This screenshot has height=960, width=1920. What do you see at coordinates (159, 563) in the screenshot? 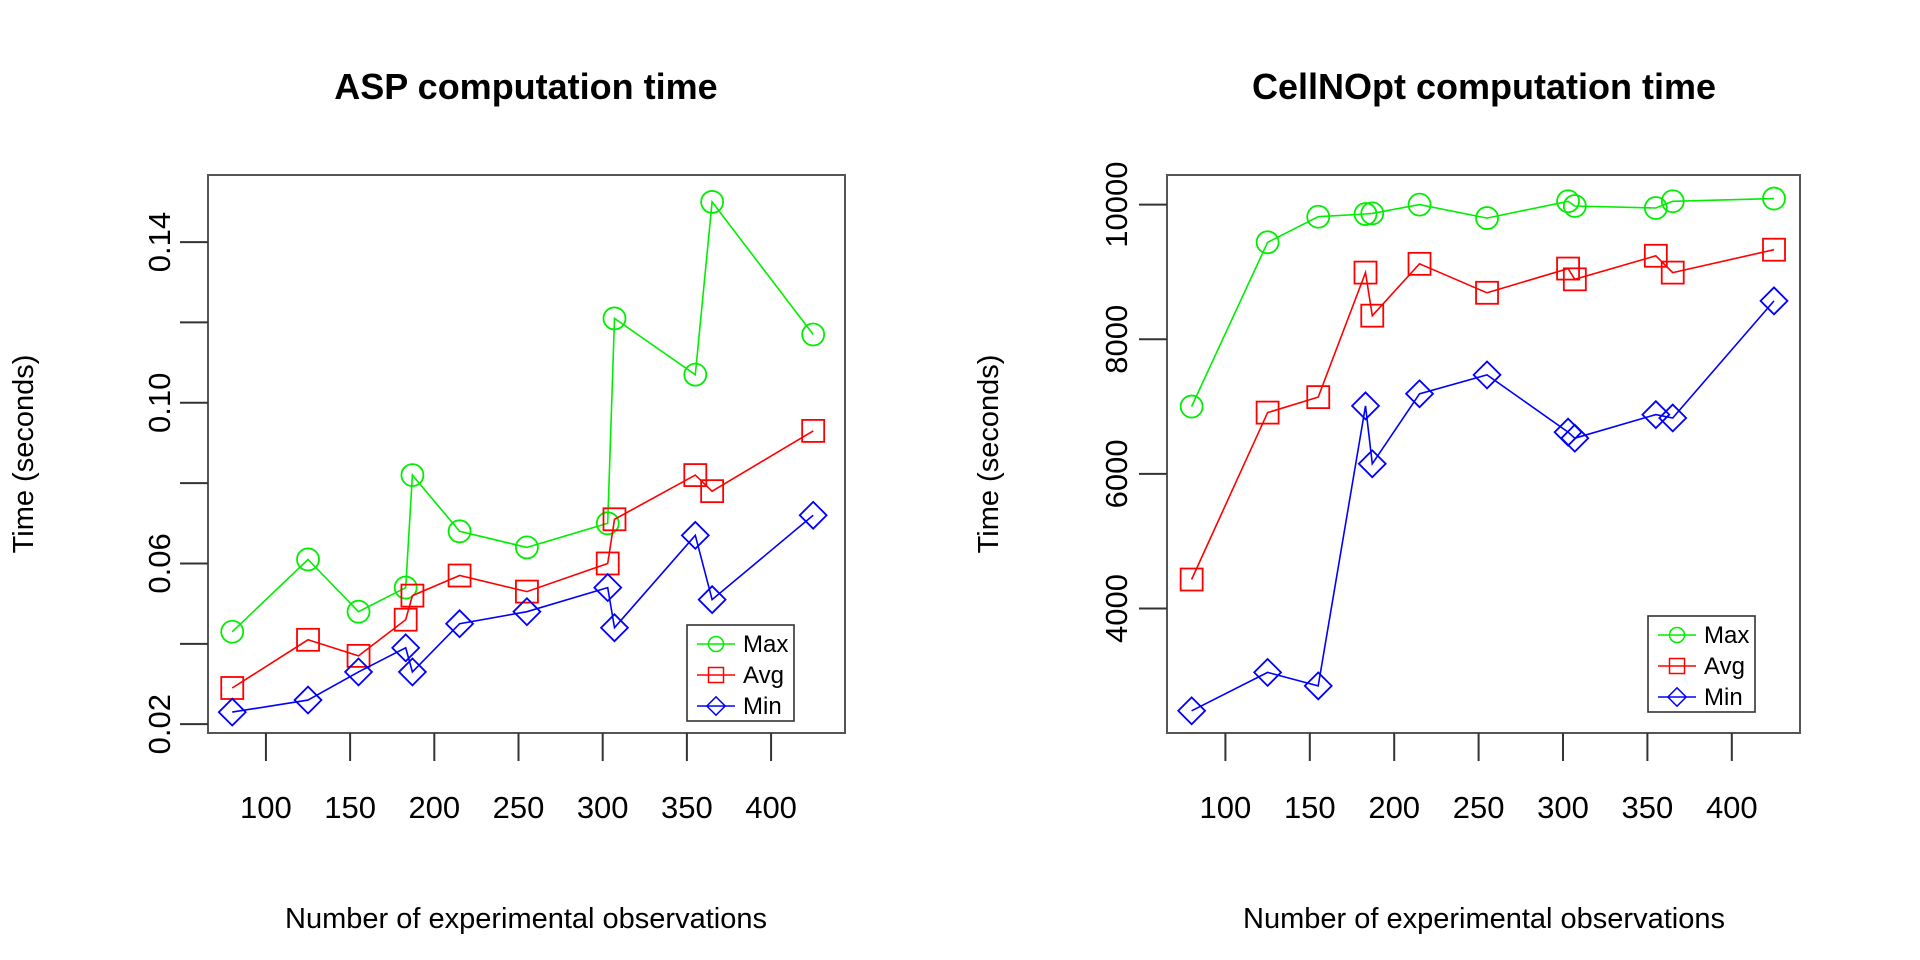
I see `y-tick-label: 0.06` at bounding box center [159, 563].